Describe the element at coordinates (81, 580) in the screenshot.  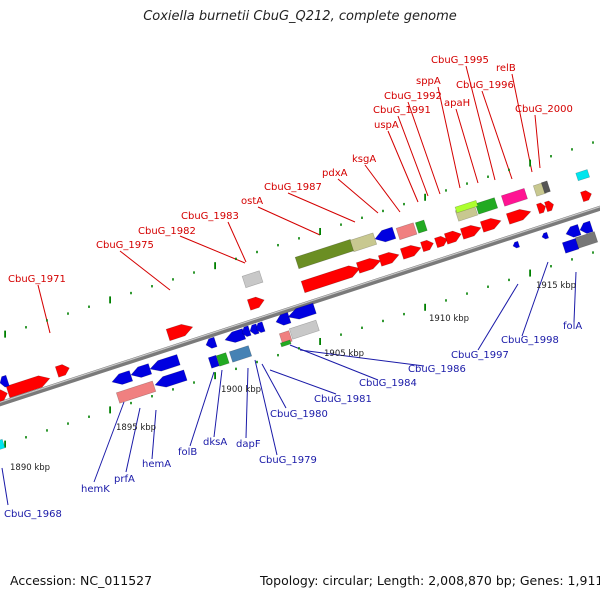
I see `accession-text: Accession: NC_011527` at that location.